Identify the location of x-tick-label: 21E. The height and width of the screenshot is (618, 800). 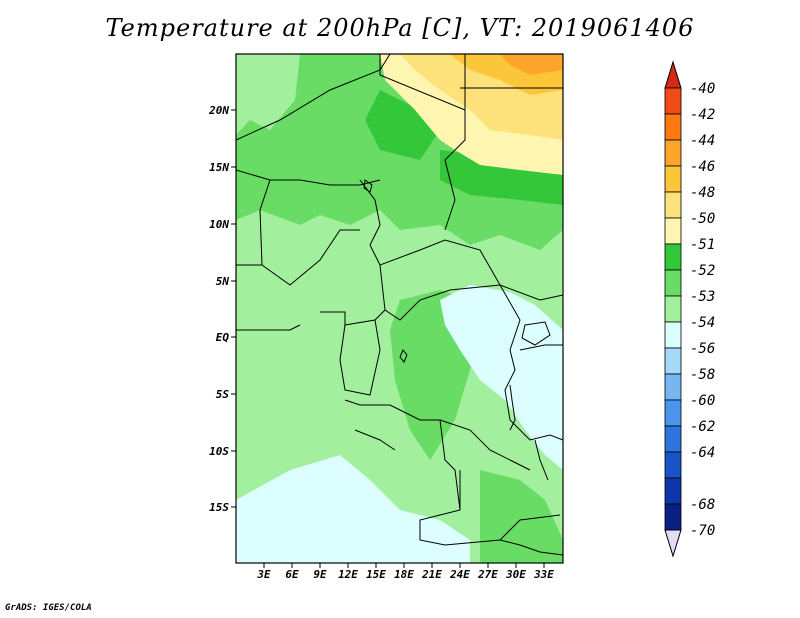
(431, 574).